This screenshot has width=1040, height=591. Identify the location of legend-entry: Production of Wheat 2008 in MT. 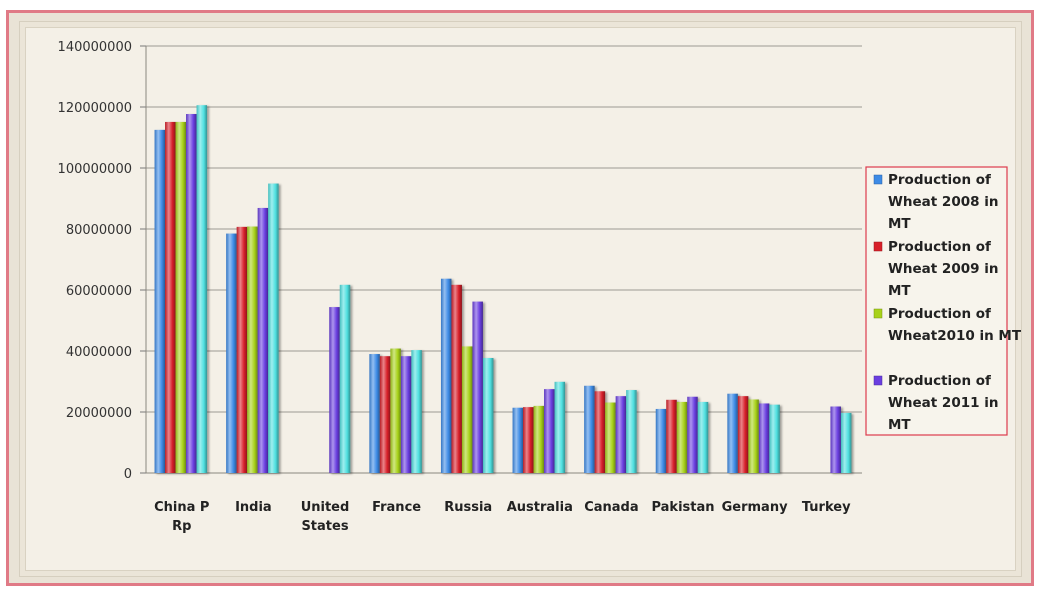
(943, 202).